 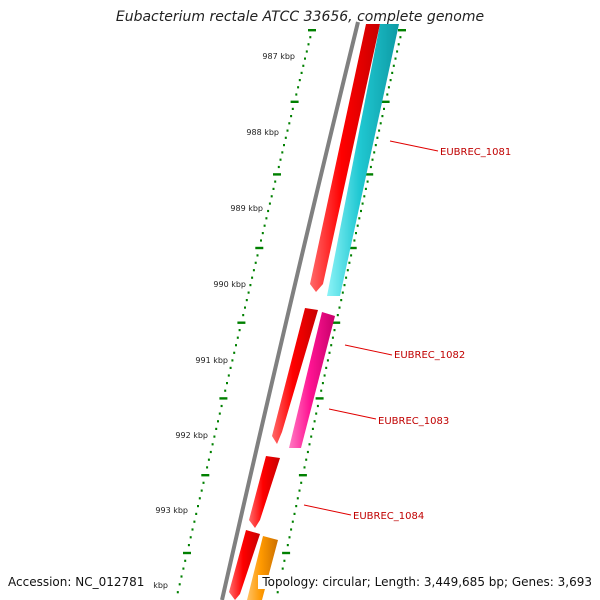 I want to click on gene-orange, so click(x=262, y=568).